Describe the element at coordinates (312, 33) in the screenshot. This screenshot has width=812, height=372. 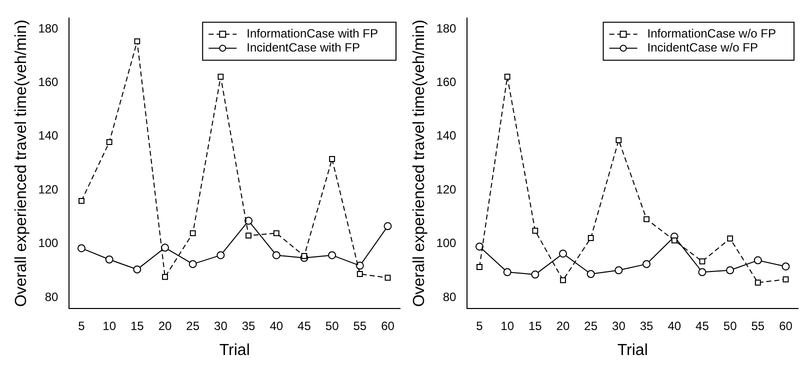
I see `legend-label: InformationCase with FP` at that location.